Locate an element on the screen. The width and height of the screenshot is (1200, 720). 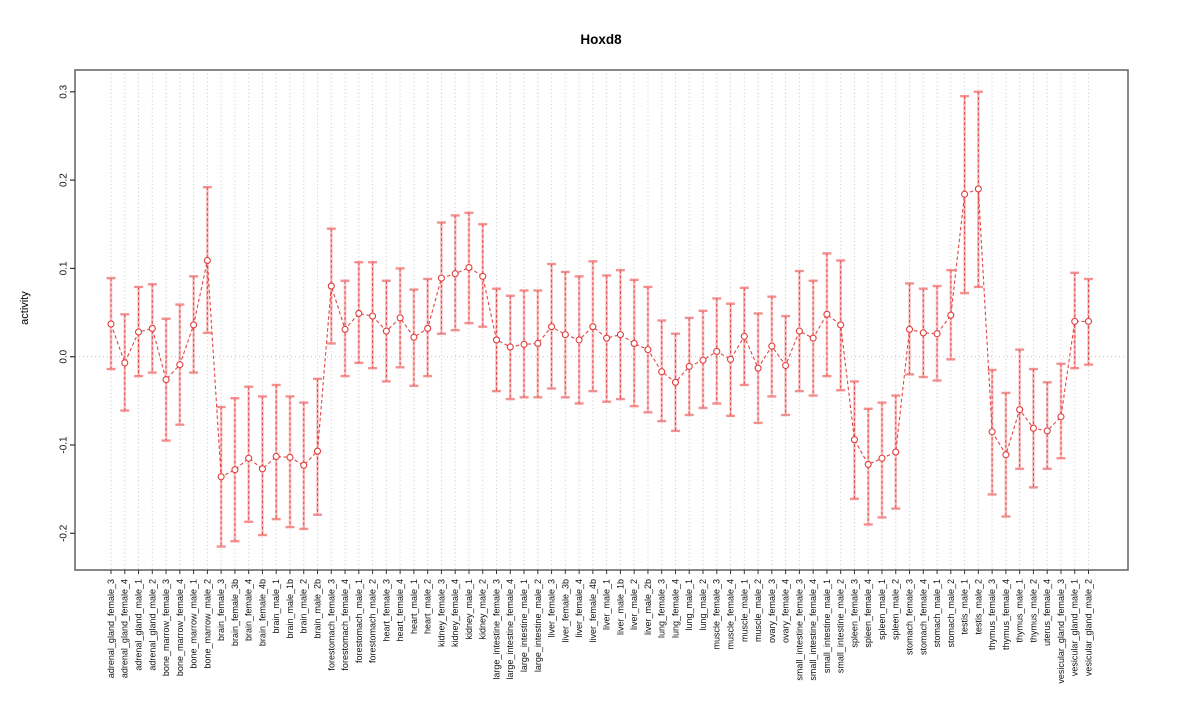
x-tick-label: small_intestine_male_1 is located at coordinates (827, 626).